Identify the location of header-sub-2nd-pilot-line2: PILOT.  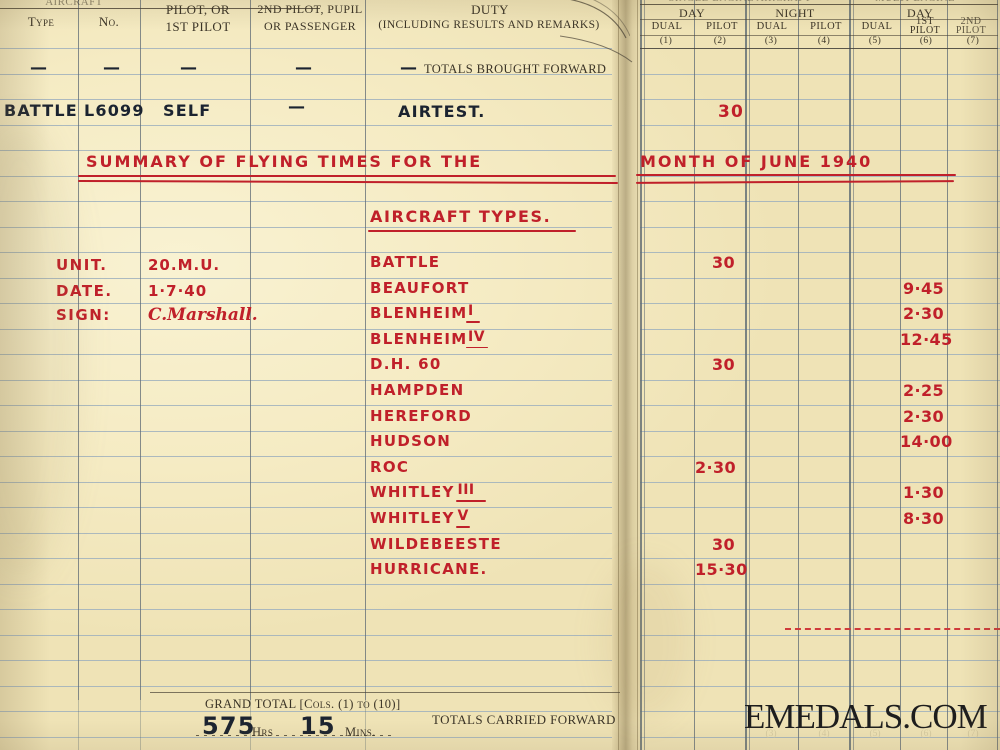
(971, 30).